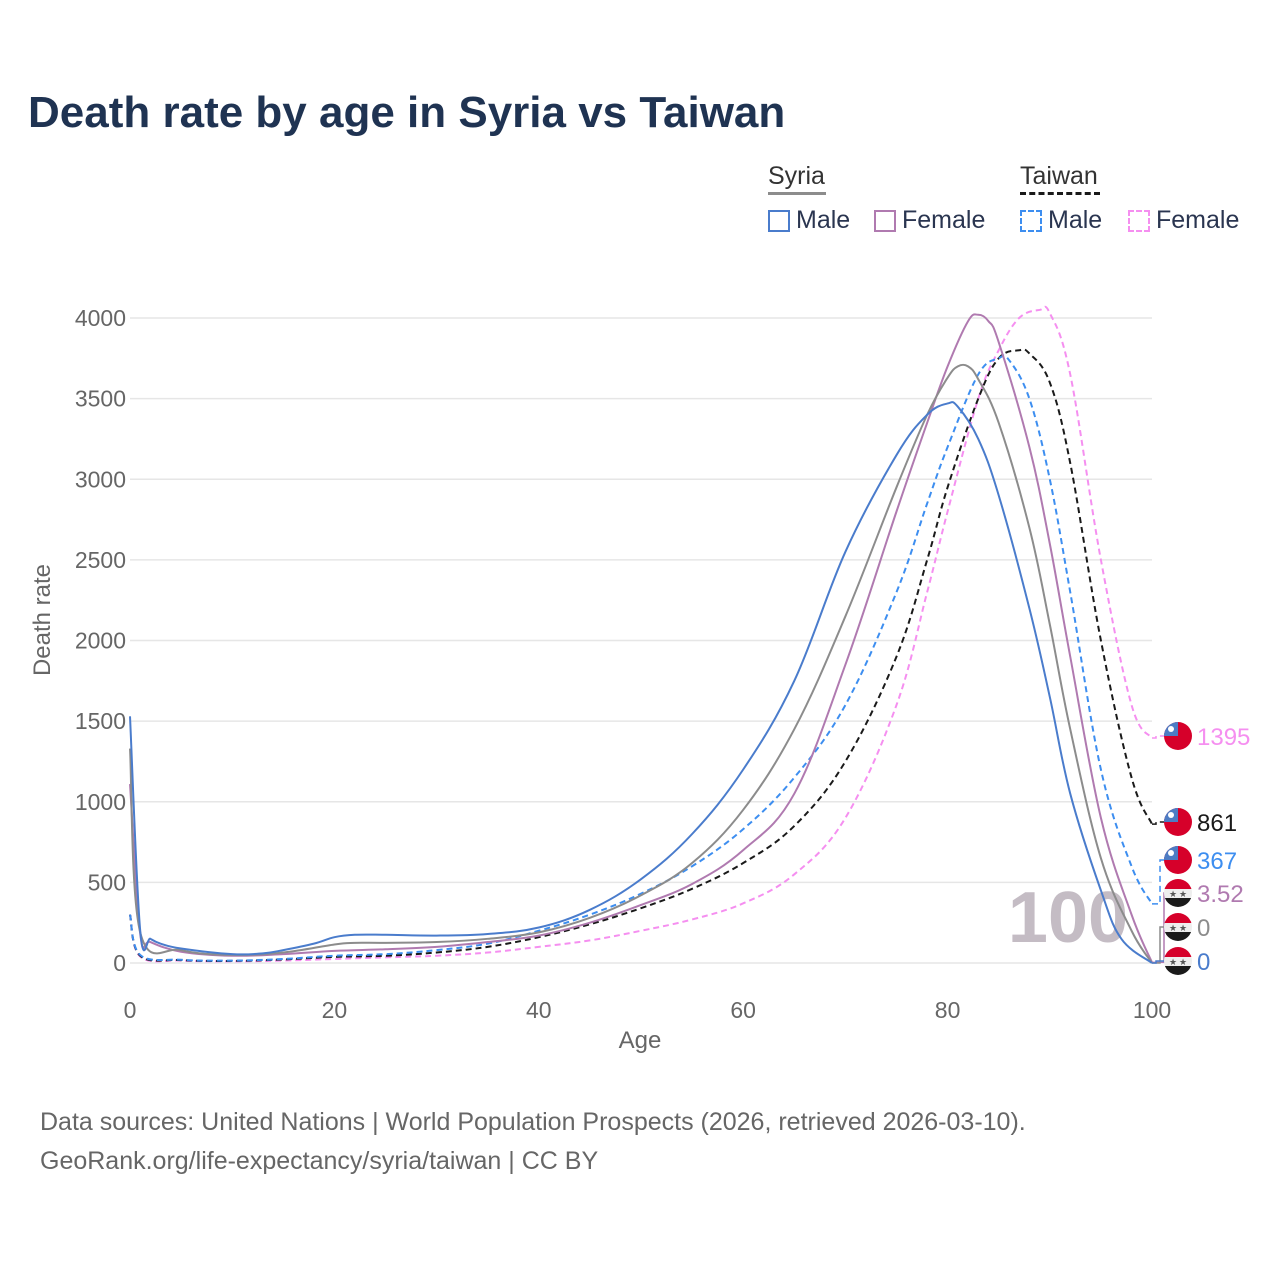 The image size is (1280, 1280). Describe the element at coordinates (100, 721) in the screenshot. I see `y-tick-label: 1500` at that location.